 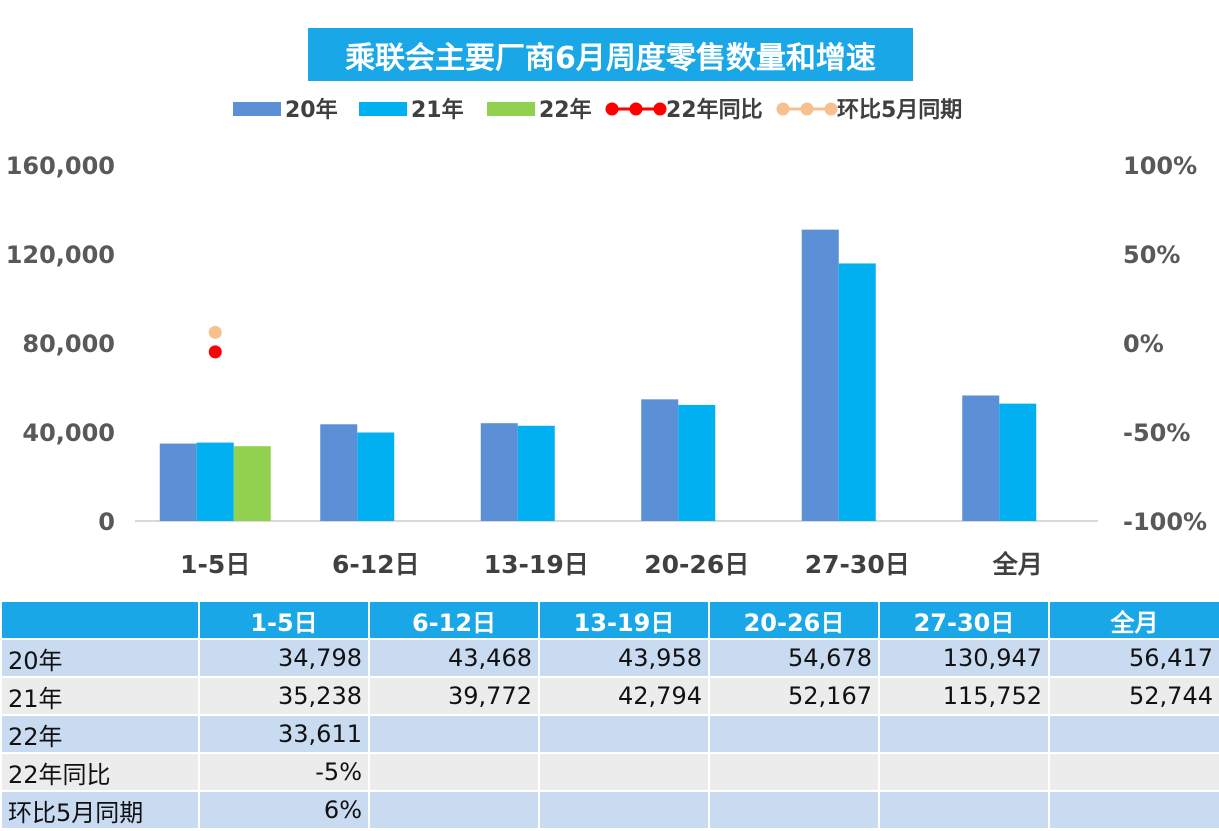 I want to click on table-cell: 42,794, so click(x=624, y=696).